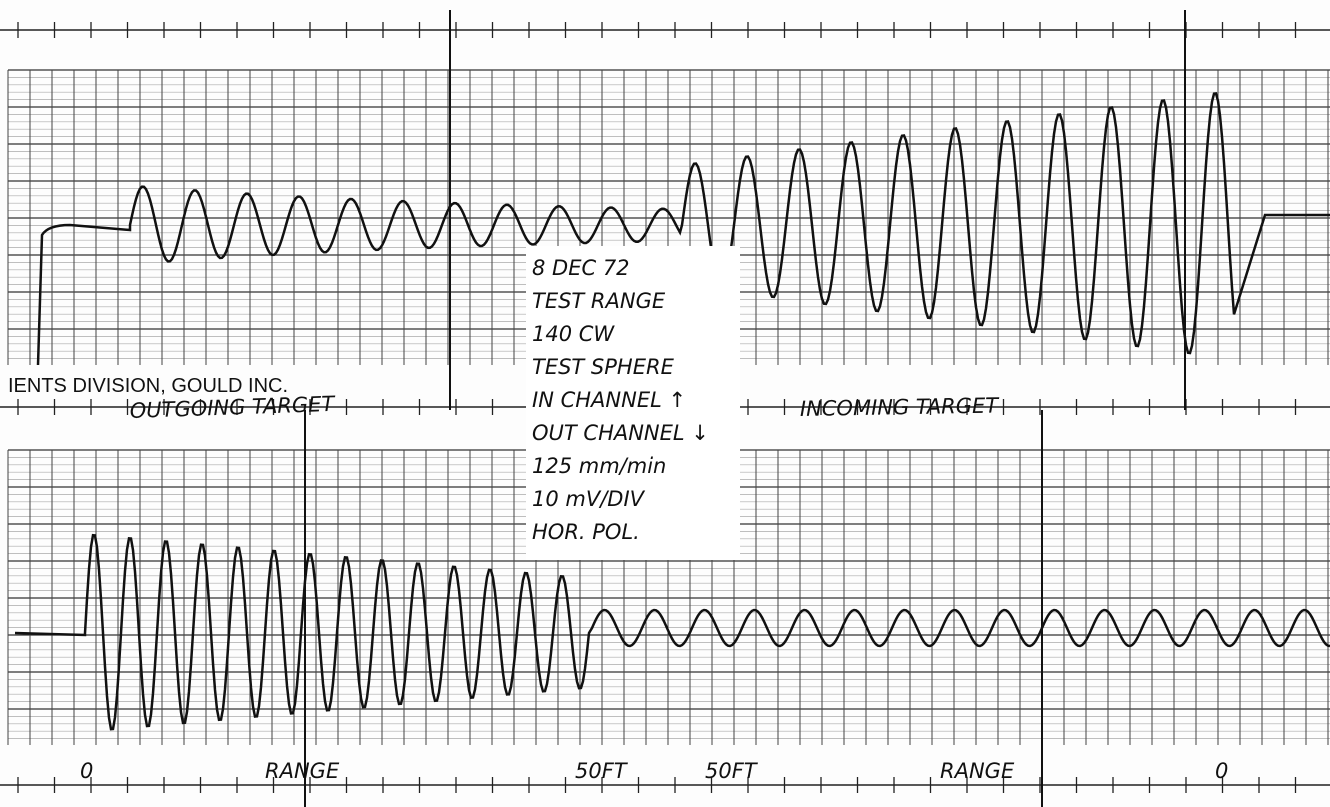 The image size is (1330, 807). I want to click on note-line: 10 mV/DIV, so click(589, 499).